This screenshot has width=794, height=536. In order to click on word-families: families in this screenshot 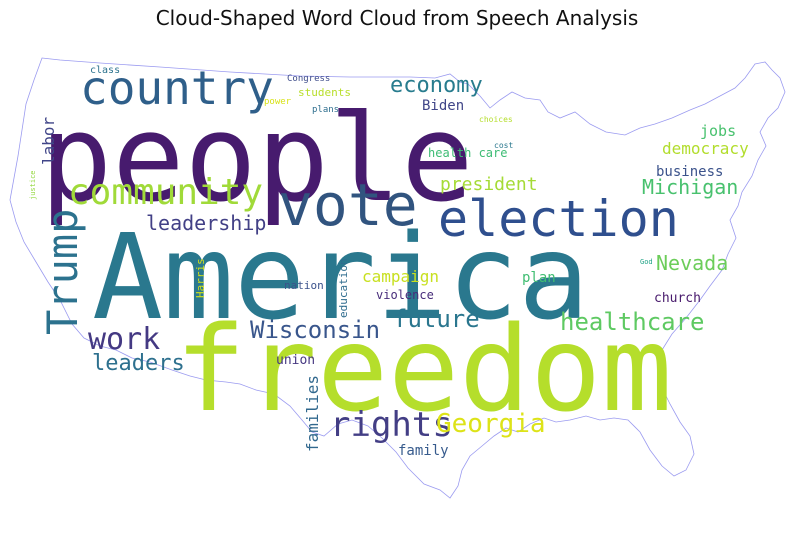, I will do `click(312, 413)`.